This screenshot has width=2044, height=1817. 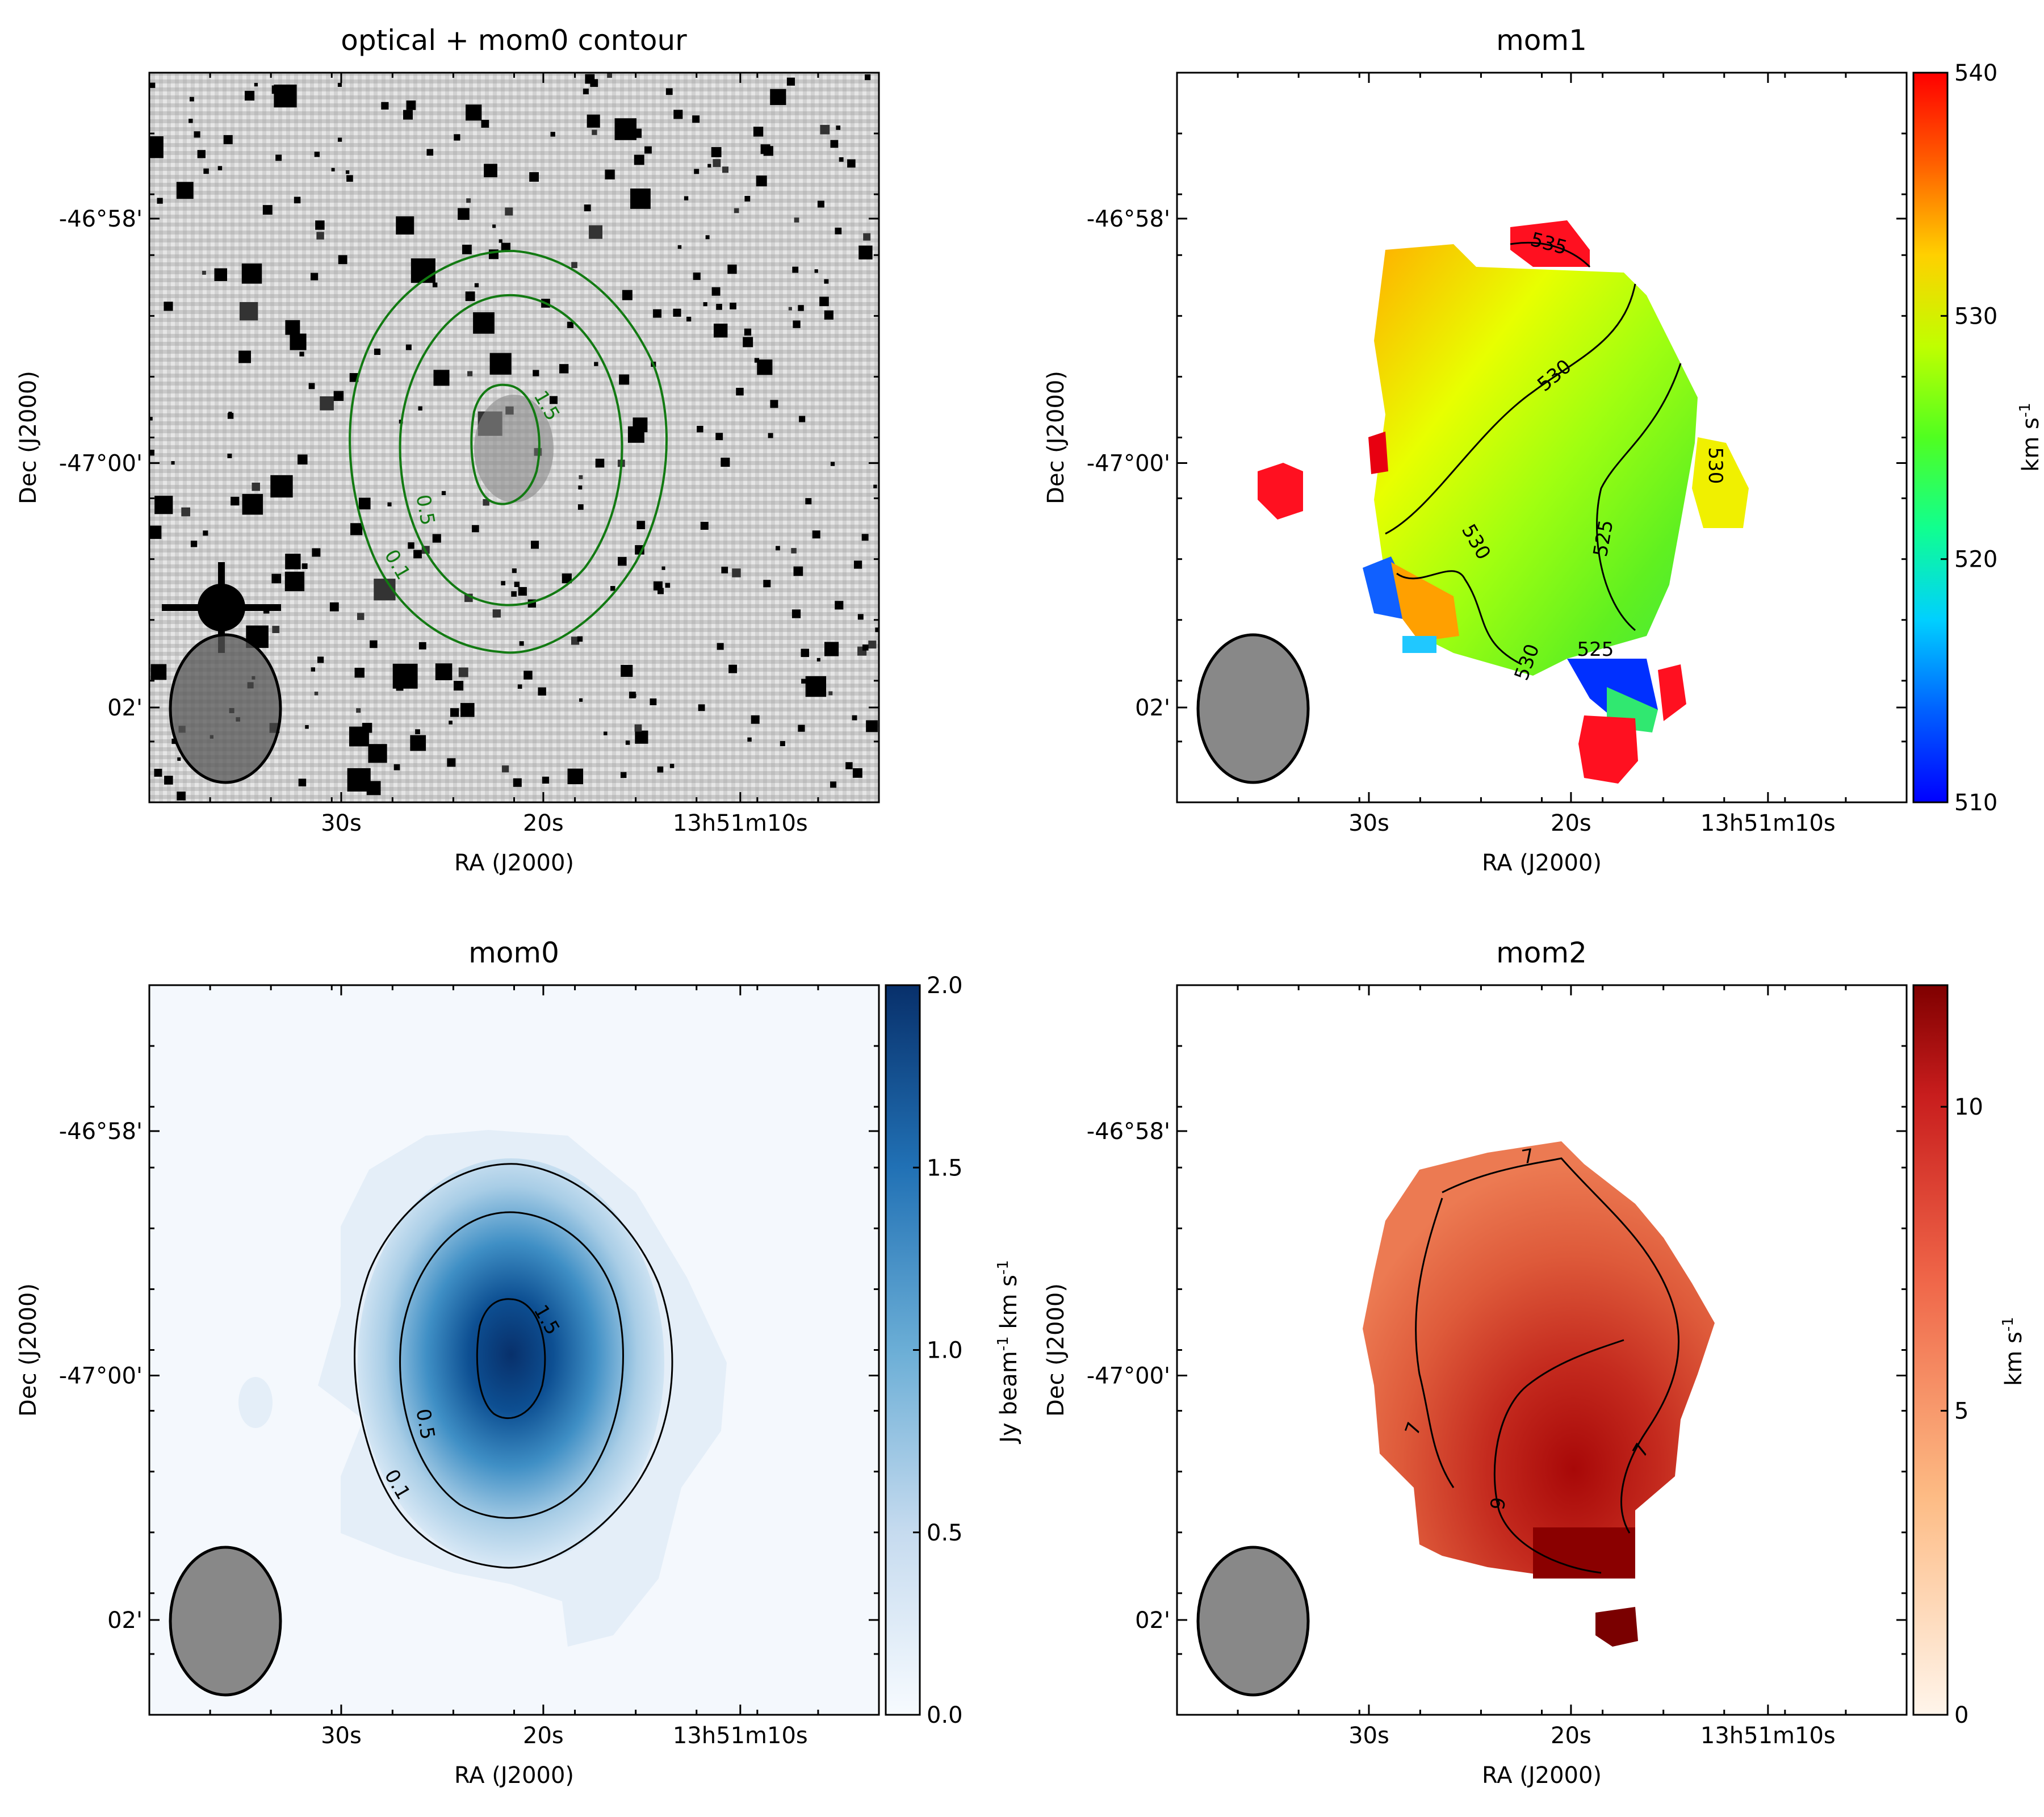 What do you see at coordinates (1672, 692) in the screenshot?
I see `velocity-red-bottom-right` at bounding box center [1672, 692].